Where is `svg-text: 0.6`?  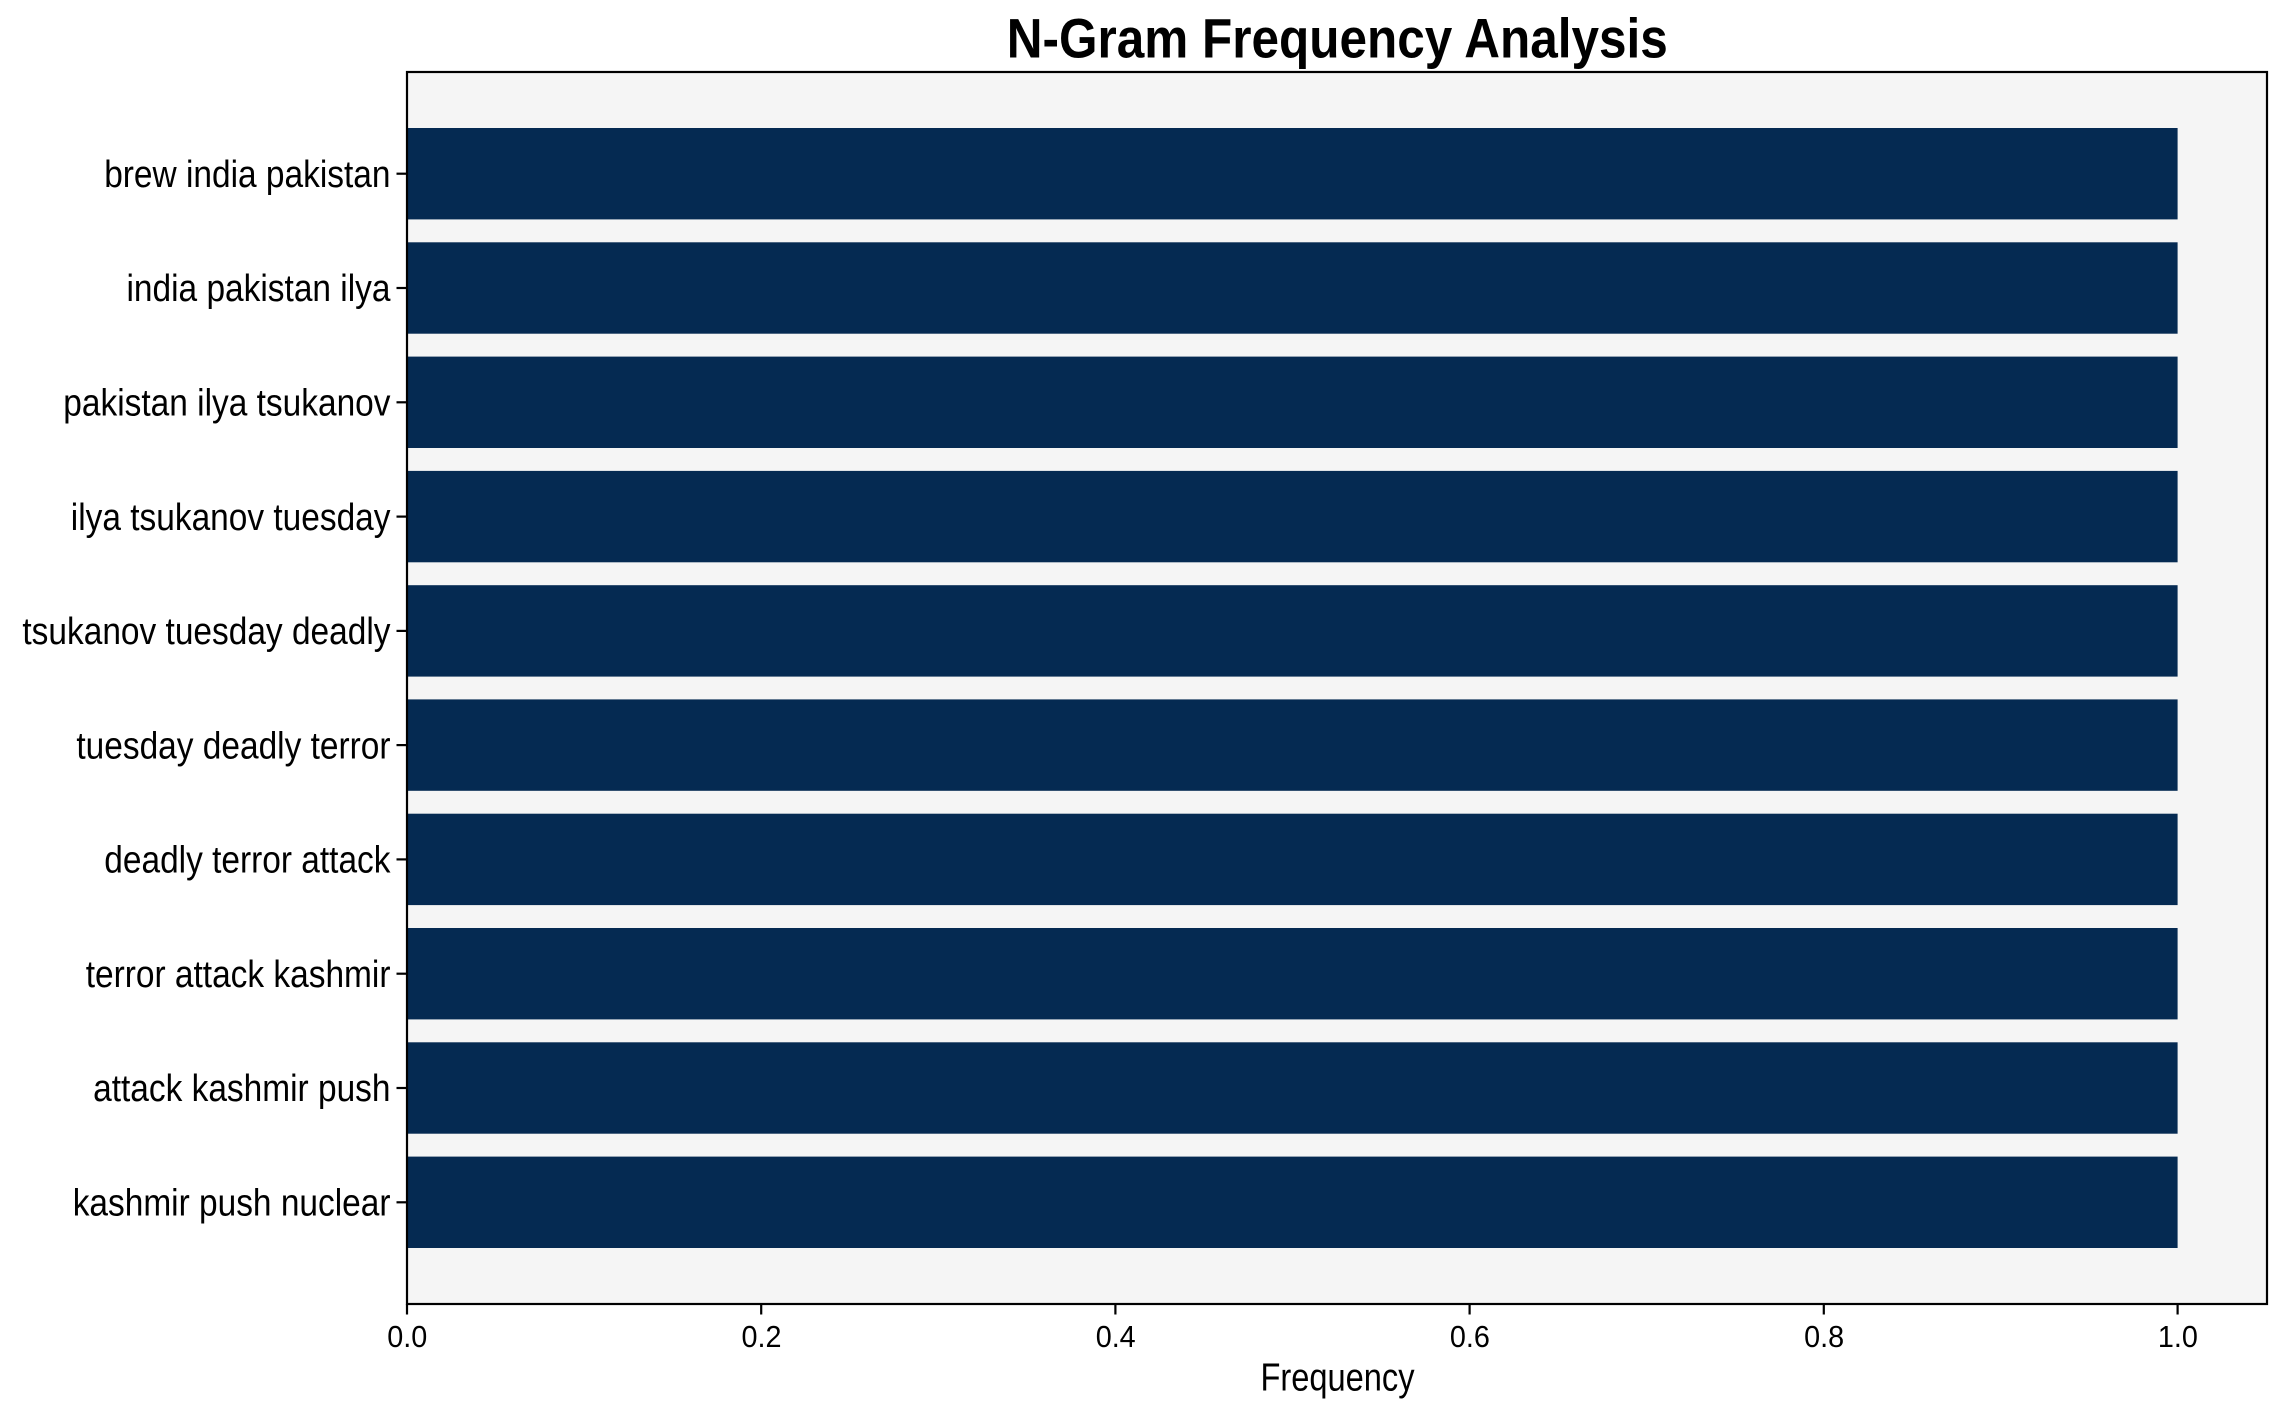
svg-text: 0.6 is located at coordinates (1470, 1337).